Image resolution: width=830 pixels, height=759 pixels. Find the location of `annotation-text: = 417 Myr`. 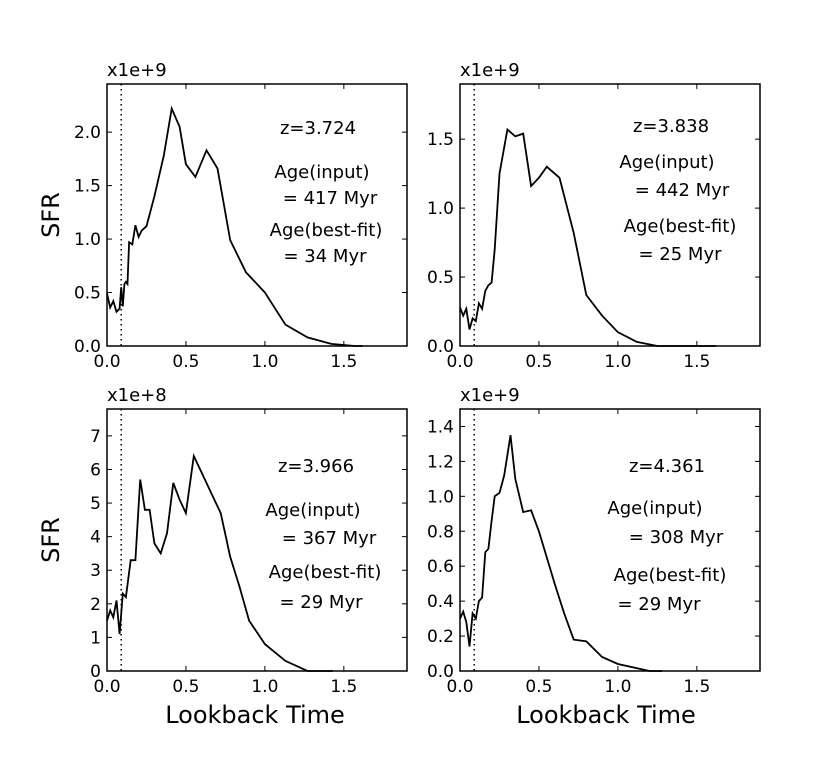

annotation-text: = 417 Myr is located at coordinates (330, 198).